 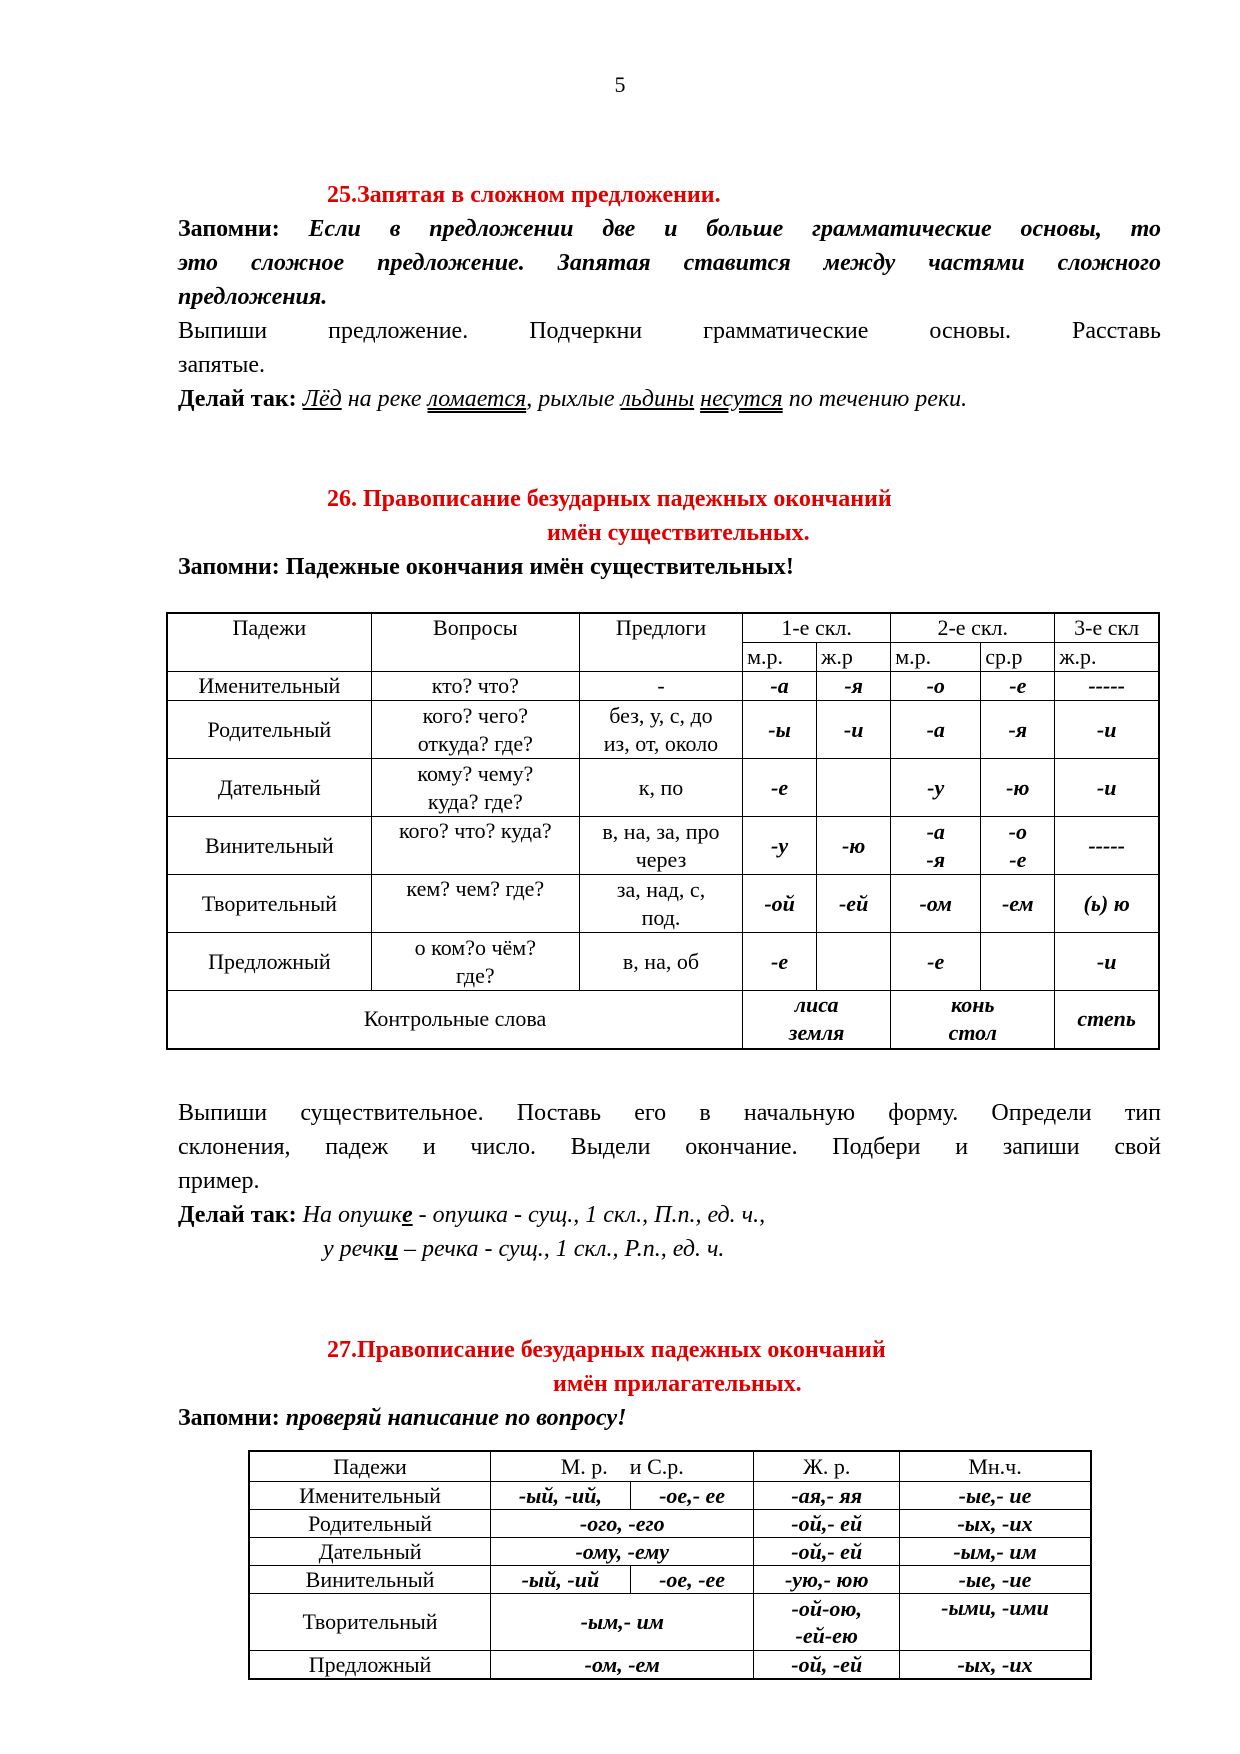 What do you see at coordinates (661, 903) in the screenshot?
I see `prepositions-cell: за, над, с, под.` at bounding box center [661, 903].